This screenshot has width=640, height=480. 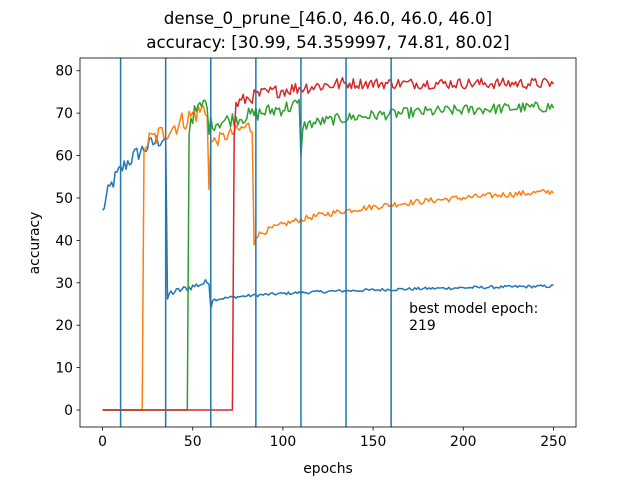 I want to click on y-tick-label: 20, so click(x=64, y=326).